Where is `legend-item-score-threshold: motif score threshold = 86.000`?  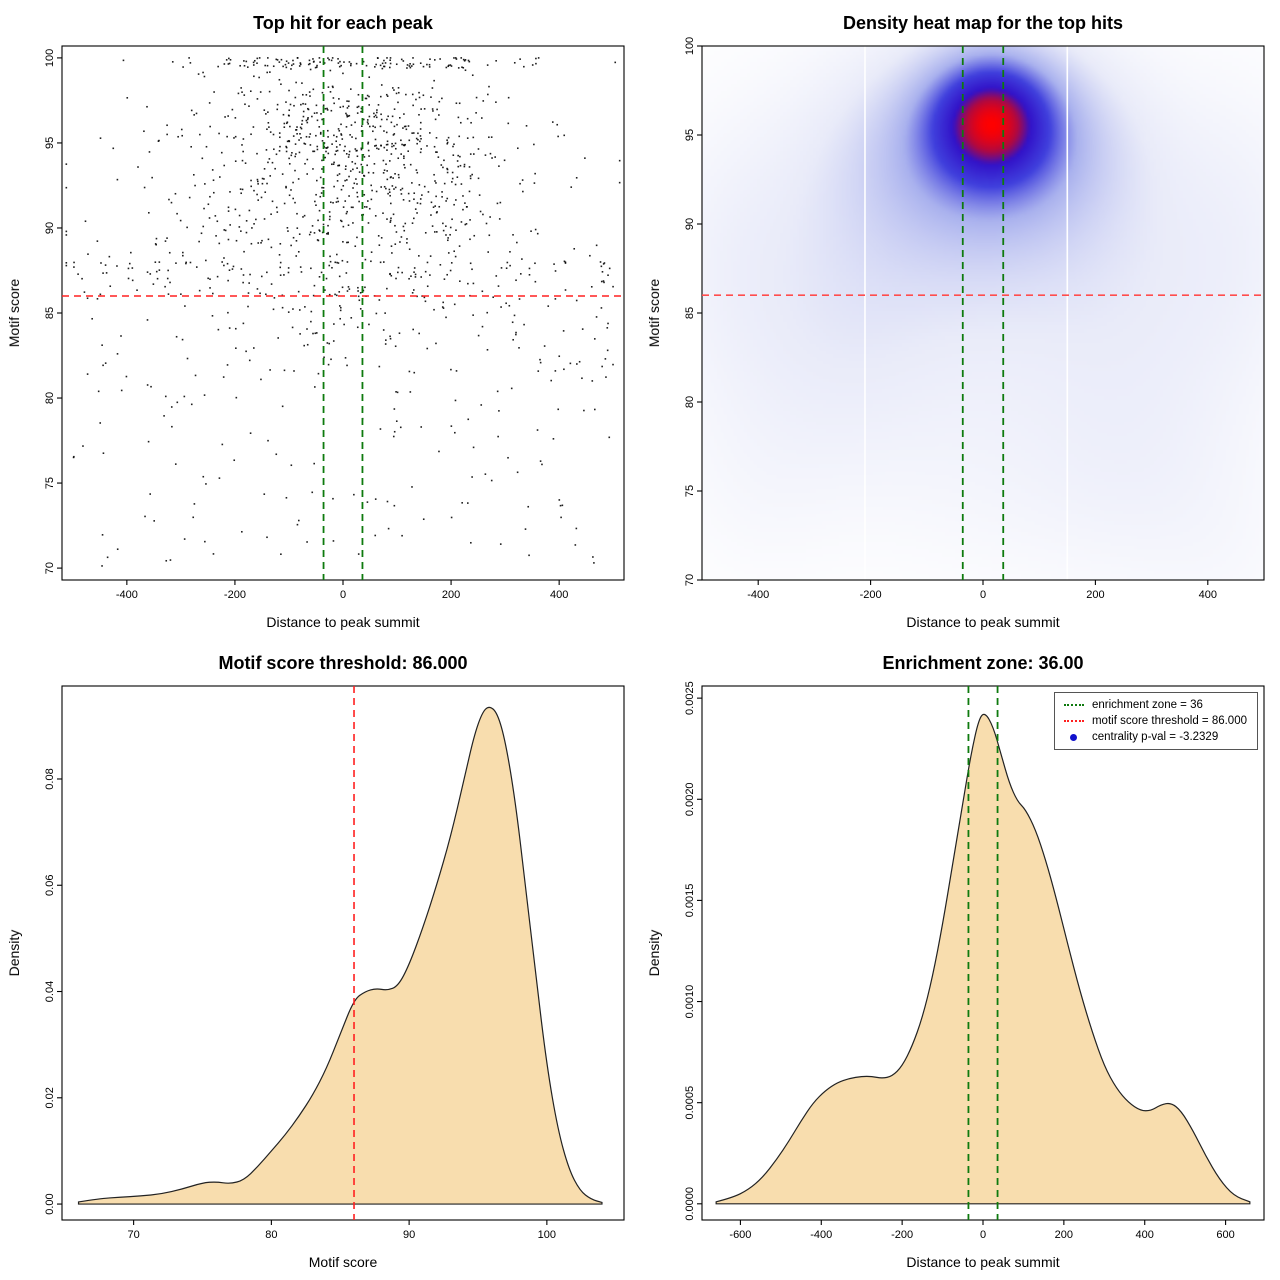 legend-item-score-threshold: motif score threshold = 86.000 is located at coordinates (1155, 721).